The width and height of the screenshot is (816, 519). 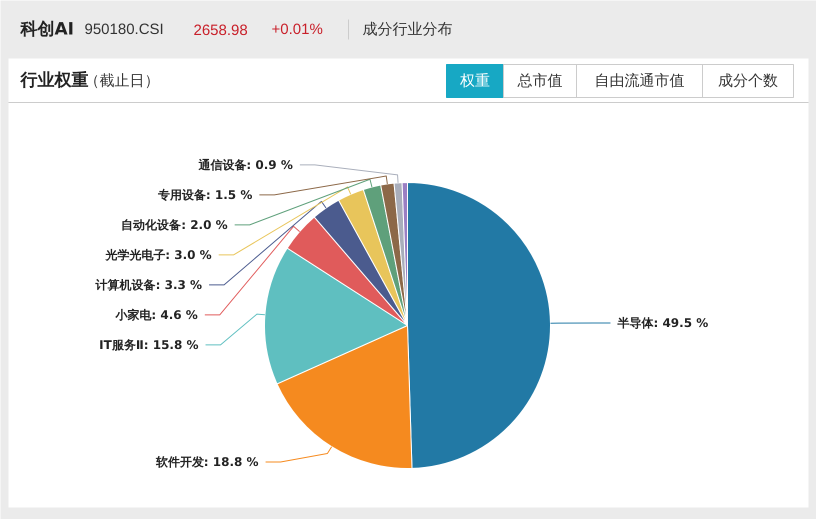 What do you see at coordinates (204, 195) in the screenshot?
I see `slice-label: 专用设备: 1.5 %` at bounding box center [204, 195].